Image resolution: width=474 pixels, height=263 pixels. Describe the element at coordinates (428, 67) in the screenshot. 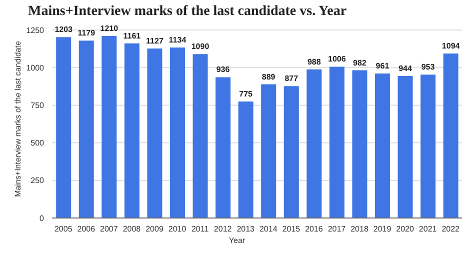

I see `data-label: 953` at that location.